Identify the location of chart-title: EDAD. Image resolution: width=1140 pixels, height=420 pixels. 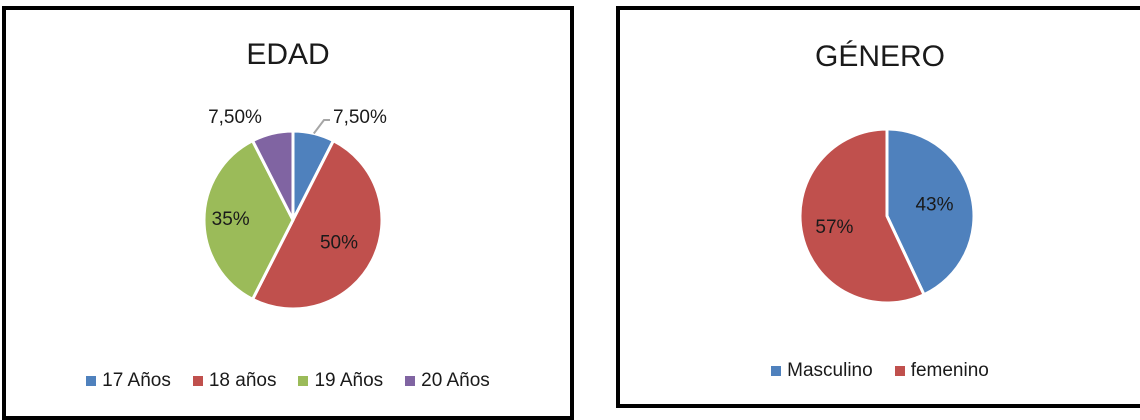
(288, 54).